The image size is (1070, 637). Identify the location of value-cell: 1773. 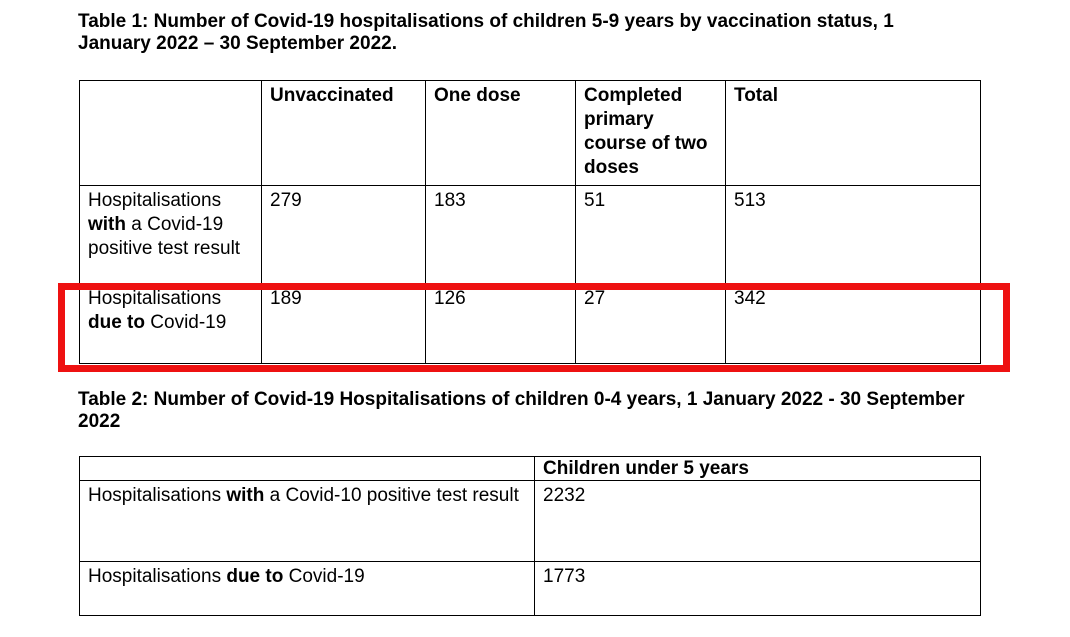
(757, 588).